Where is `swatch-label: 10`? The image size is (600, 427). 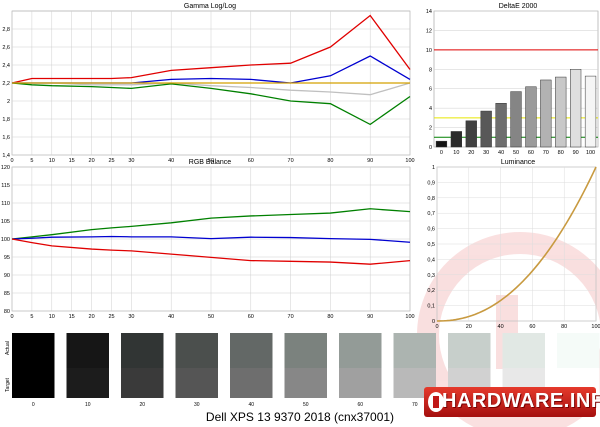 swatch-label: 10 is located at coordinates (88, 405).